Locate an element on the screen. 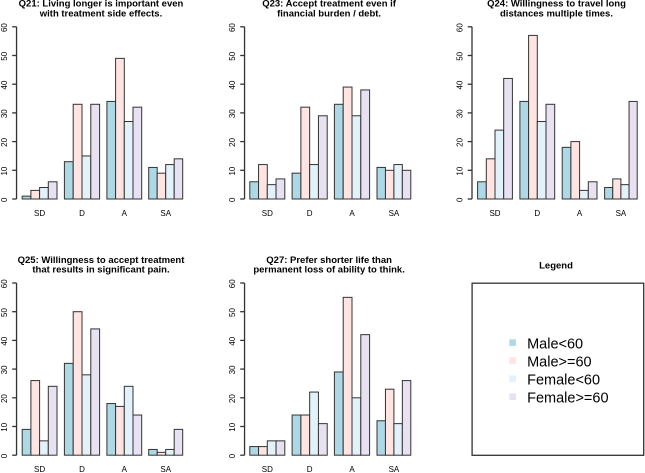  svg-text:Q24: Willingness to travel lon: Q24: Willingness to travel long is located at coordinates (556, 5).